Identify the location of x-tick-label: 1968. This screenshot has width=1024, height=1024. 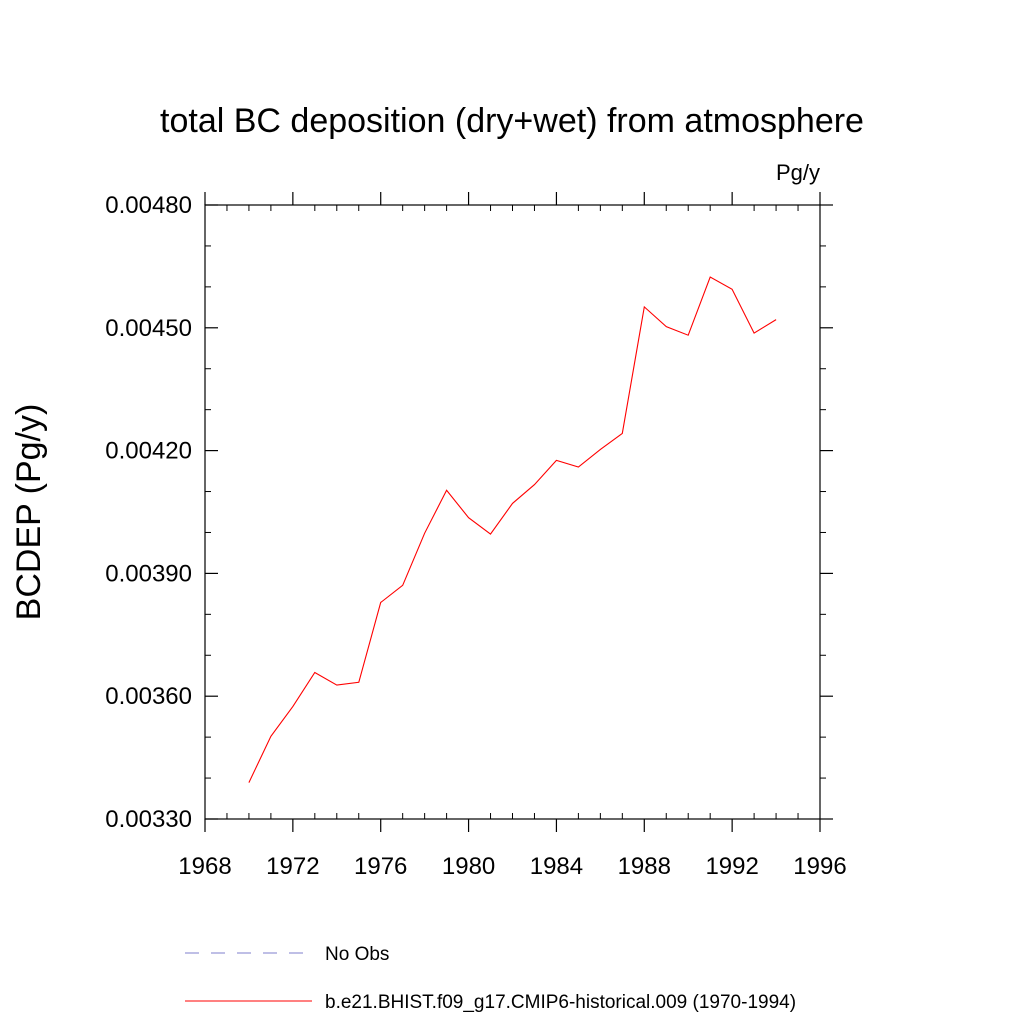
(204, 866).